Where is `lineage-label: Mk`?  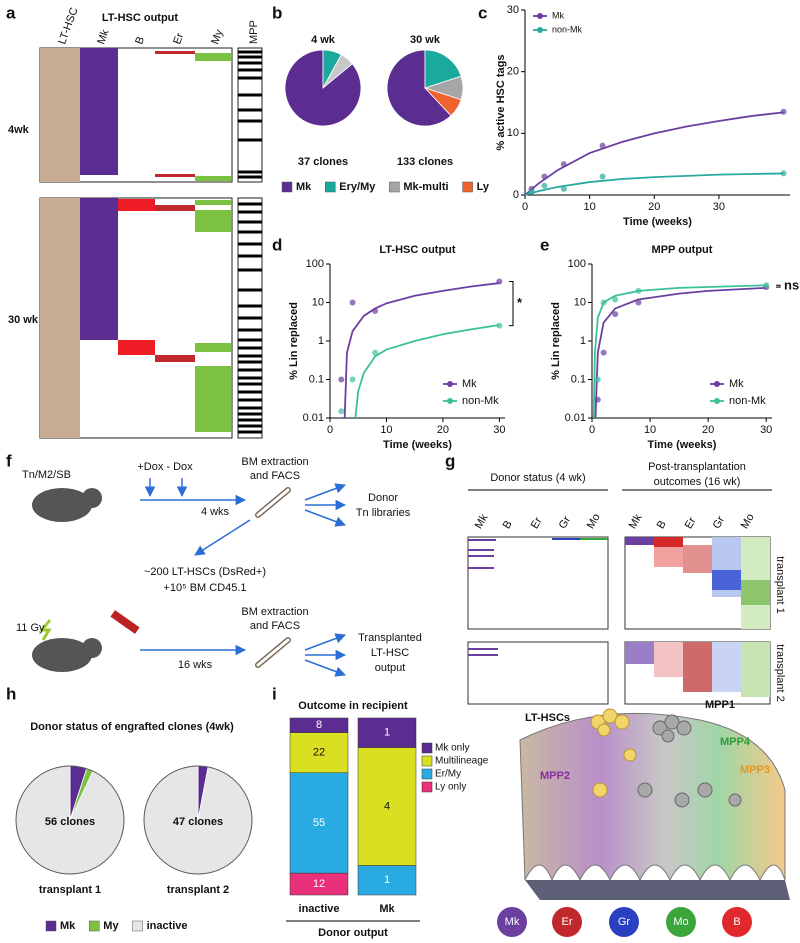
lineage-label: Mk is located at coordinates (512, 922).